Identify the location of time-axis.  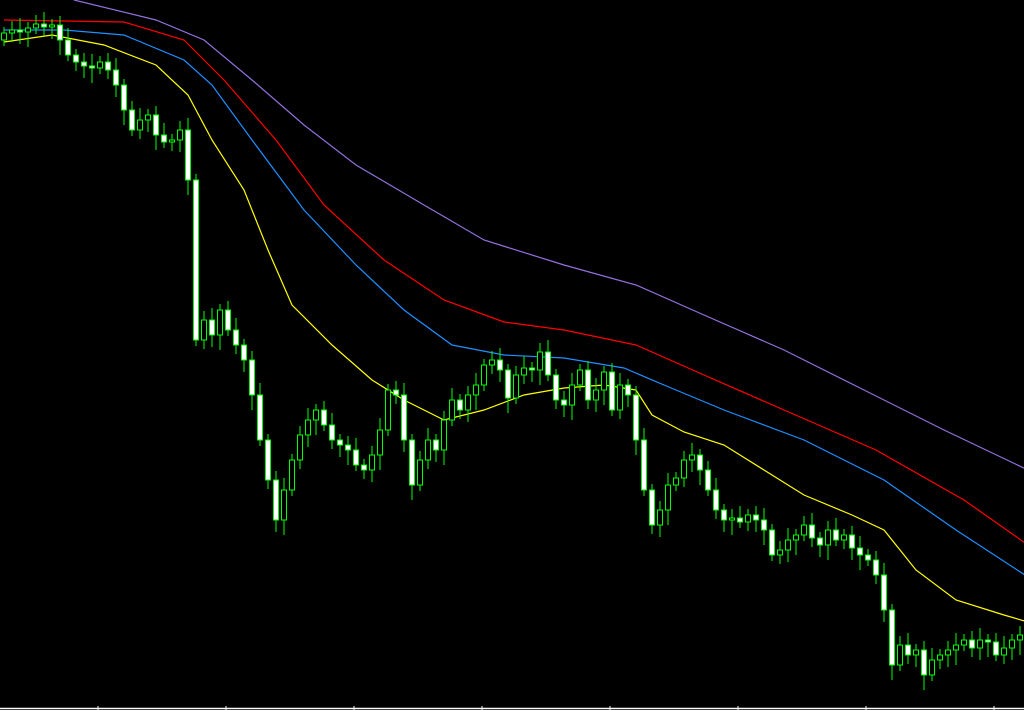
(512, 708).